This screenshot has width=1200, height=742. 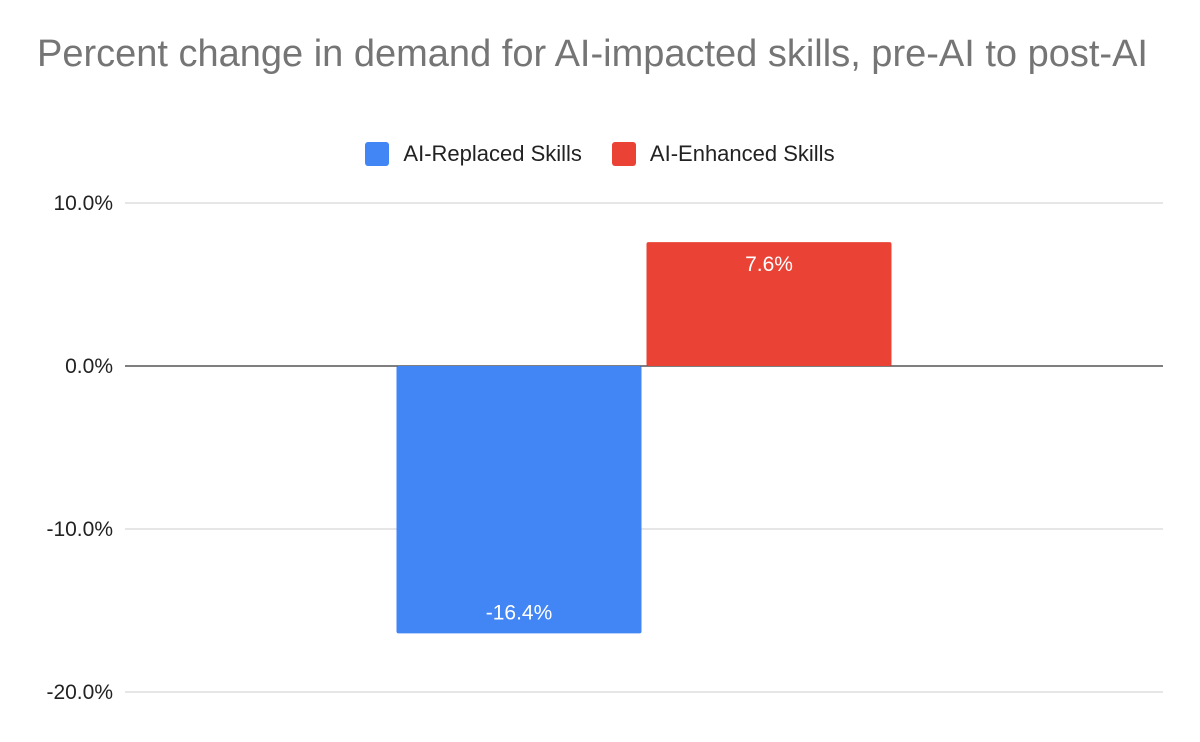 I want to click on legend-label-ai-replaced: AI-Replaced Skills, so click(x=492, y=153).